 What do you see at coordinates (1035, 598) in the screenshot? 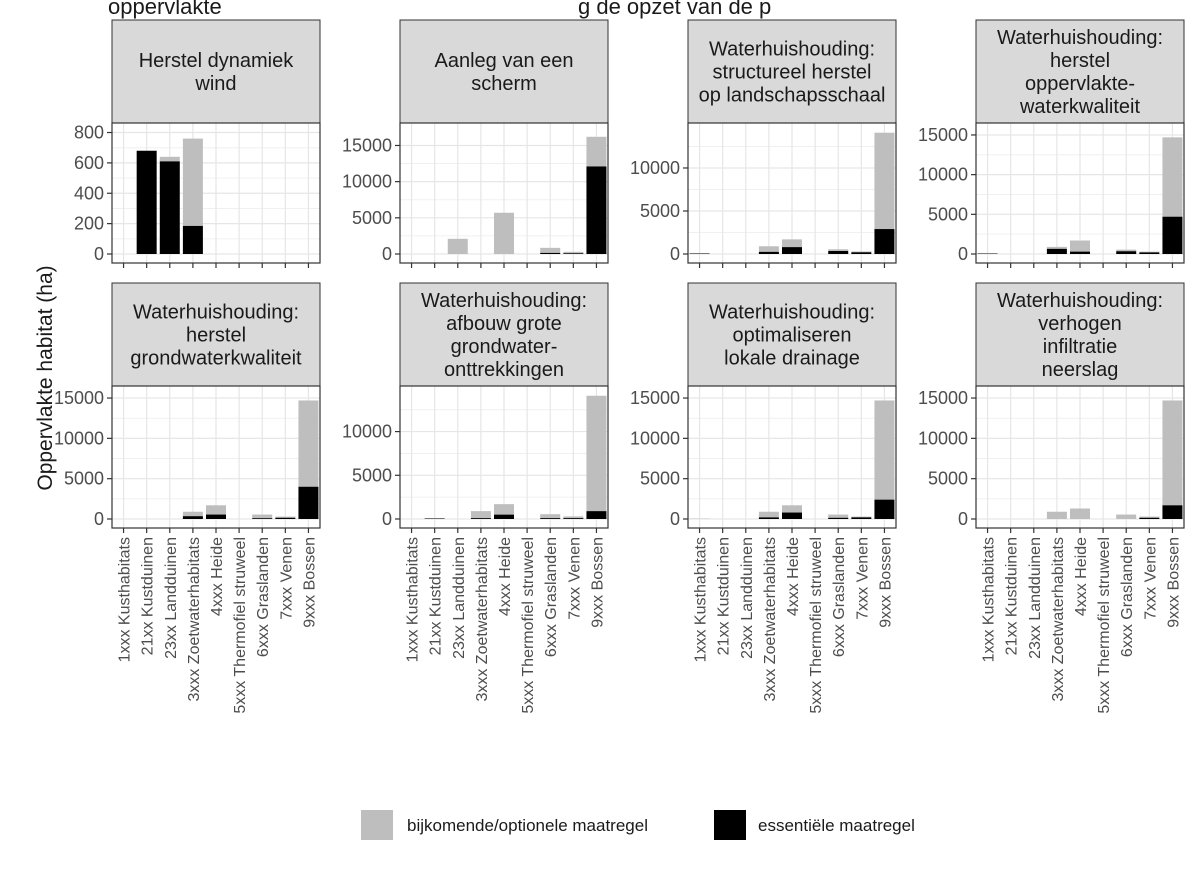
I see `x-tick-label: 23xx Landduinen` at bounding box center [1035, 598].